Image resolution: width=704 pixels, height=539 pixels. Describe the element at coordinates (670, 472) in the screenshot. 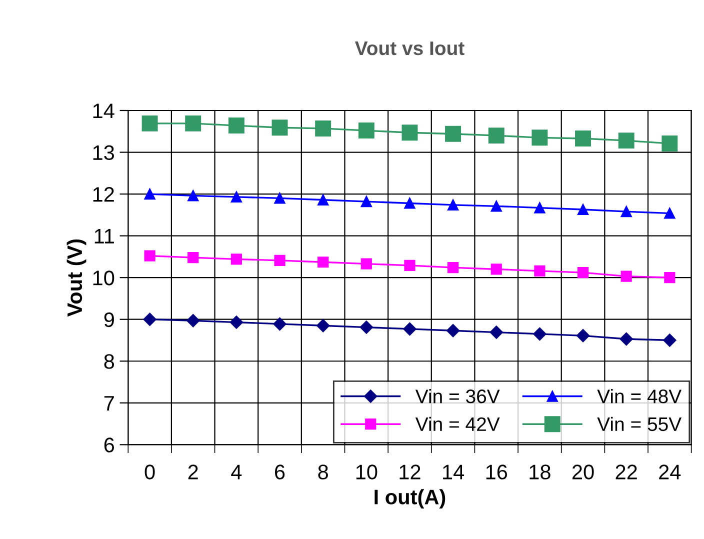

I see `x-tick-label: 24` at that location.